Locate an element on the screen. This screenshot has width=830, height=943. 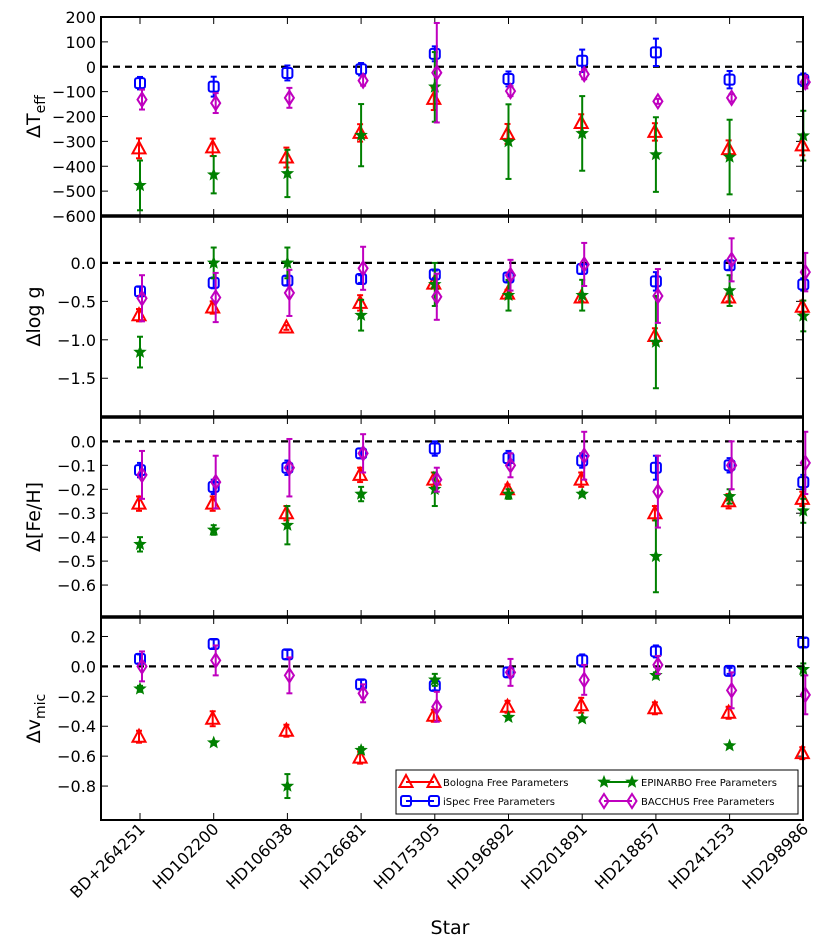
series-epinarbo-vmic is located at coordinates (472, 731).